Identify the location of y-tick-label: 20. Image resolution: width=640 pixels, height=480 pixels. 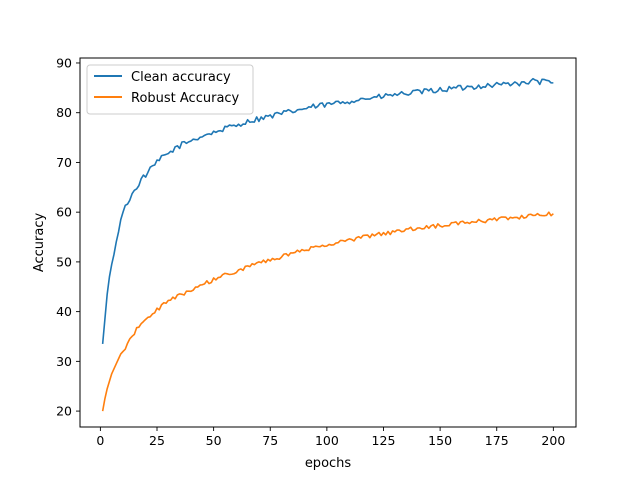
(64, 411).